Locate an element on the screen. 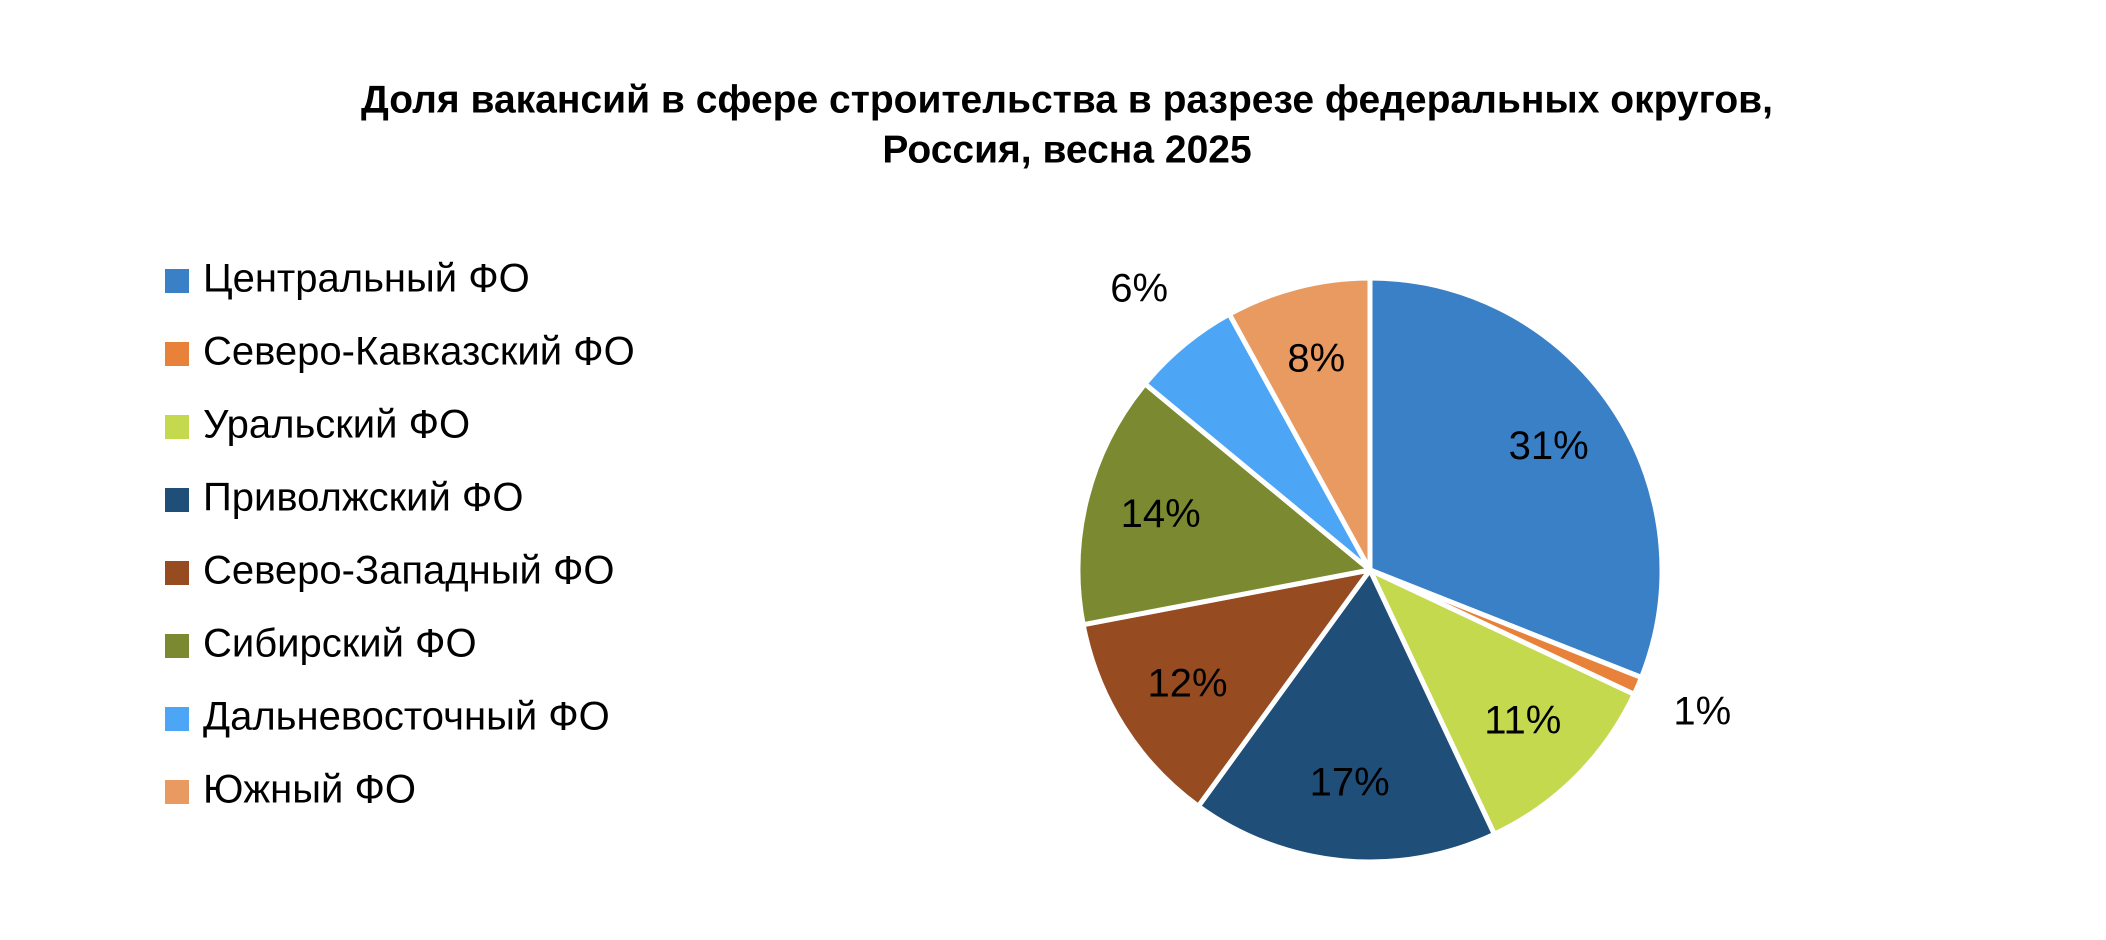 The height and width of the screenshot is (940, 2106). value-label: 6% is located at coordinates (1139, 289).